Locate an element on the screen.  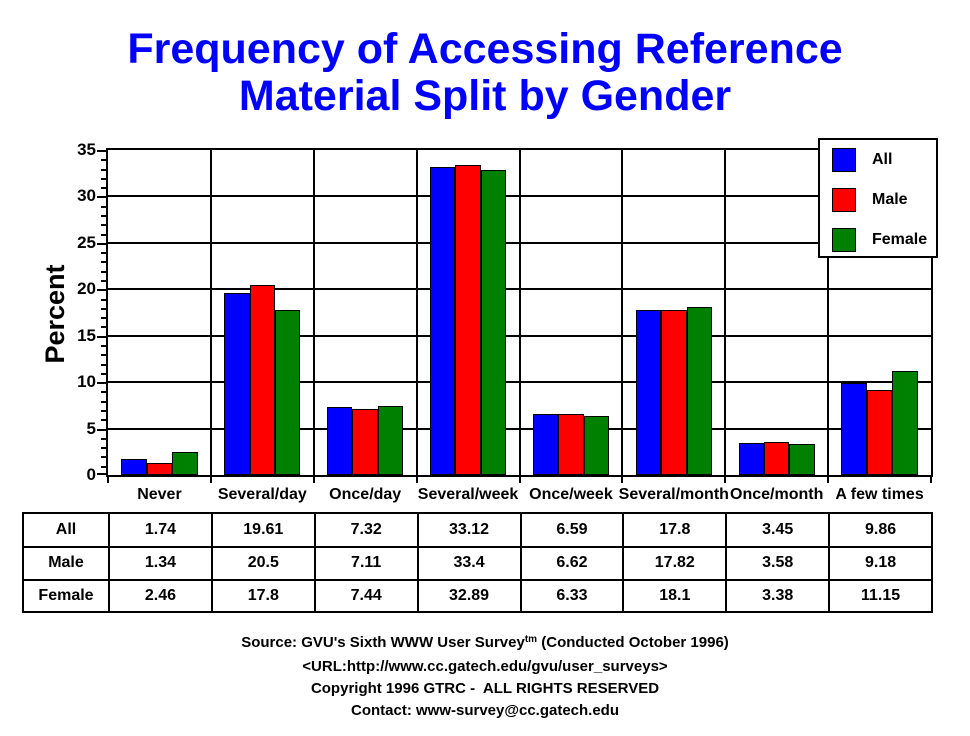
table-cell: 32.89 is located at coordinates (468, 594).